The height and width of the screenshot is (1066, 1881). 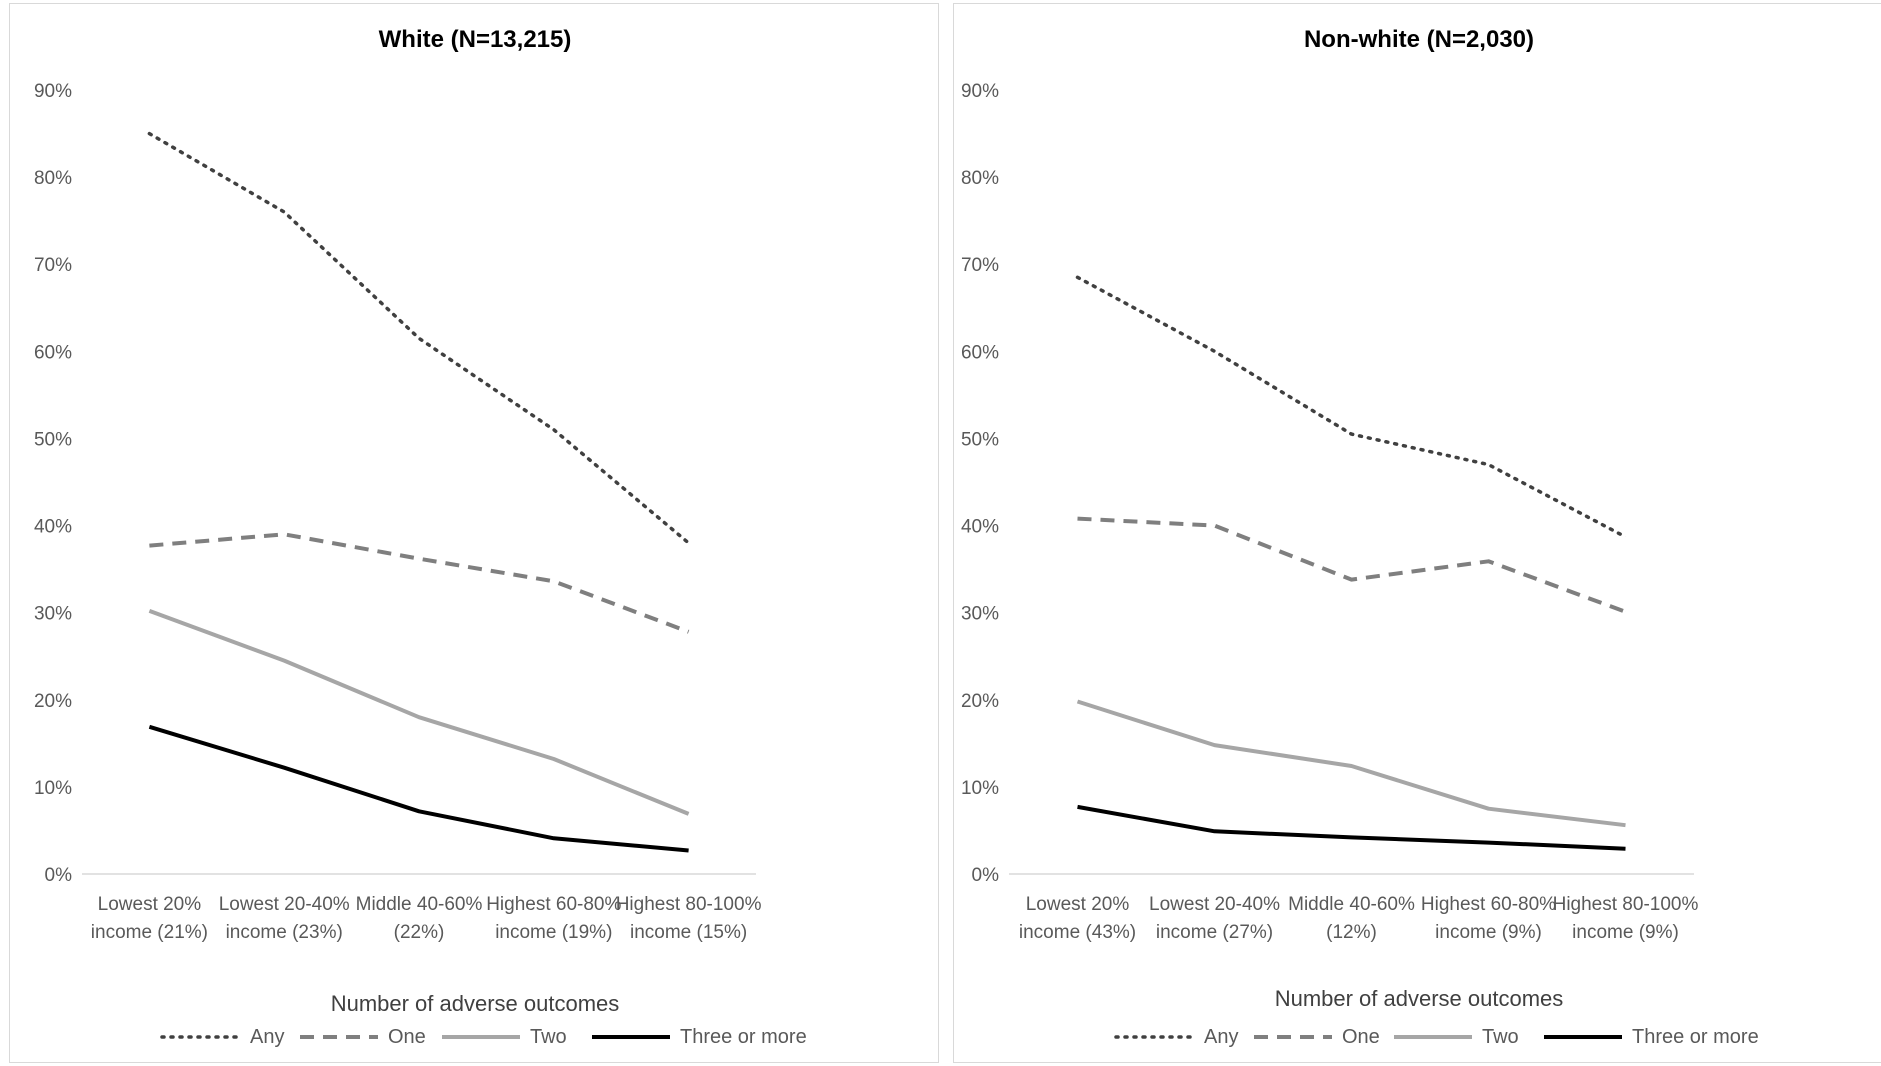 What do you see at coordinates (1351, 407) in the screenshot?
I see `series-line-any` at bounding box center [1351, 407].